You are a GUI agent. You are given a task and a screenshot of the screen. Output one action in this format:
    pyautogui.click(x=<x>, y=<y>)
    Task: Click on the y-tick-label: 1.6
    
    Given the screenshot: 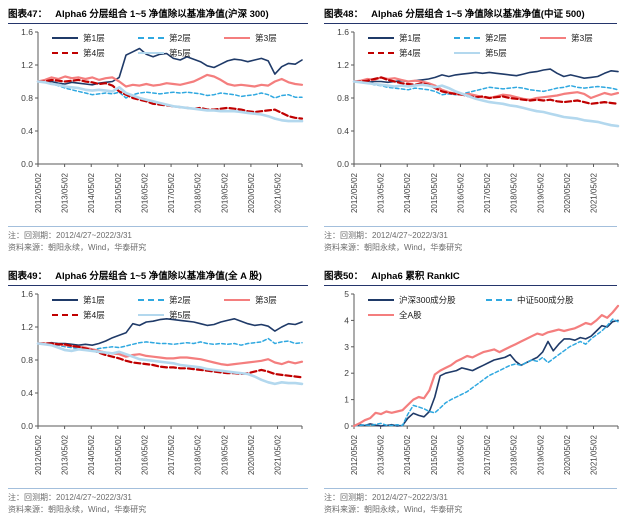 What is the action you would take?
    pyautogui.click(x=27, y=294)
    